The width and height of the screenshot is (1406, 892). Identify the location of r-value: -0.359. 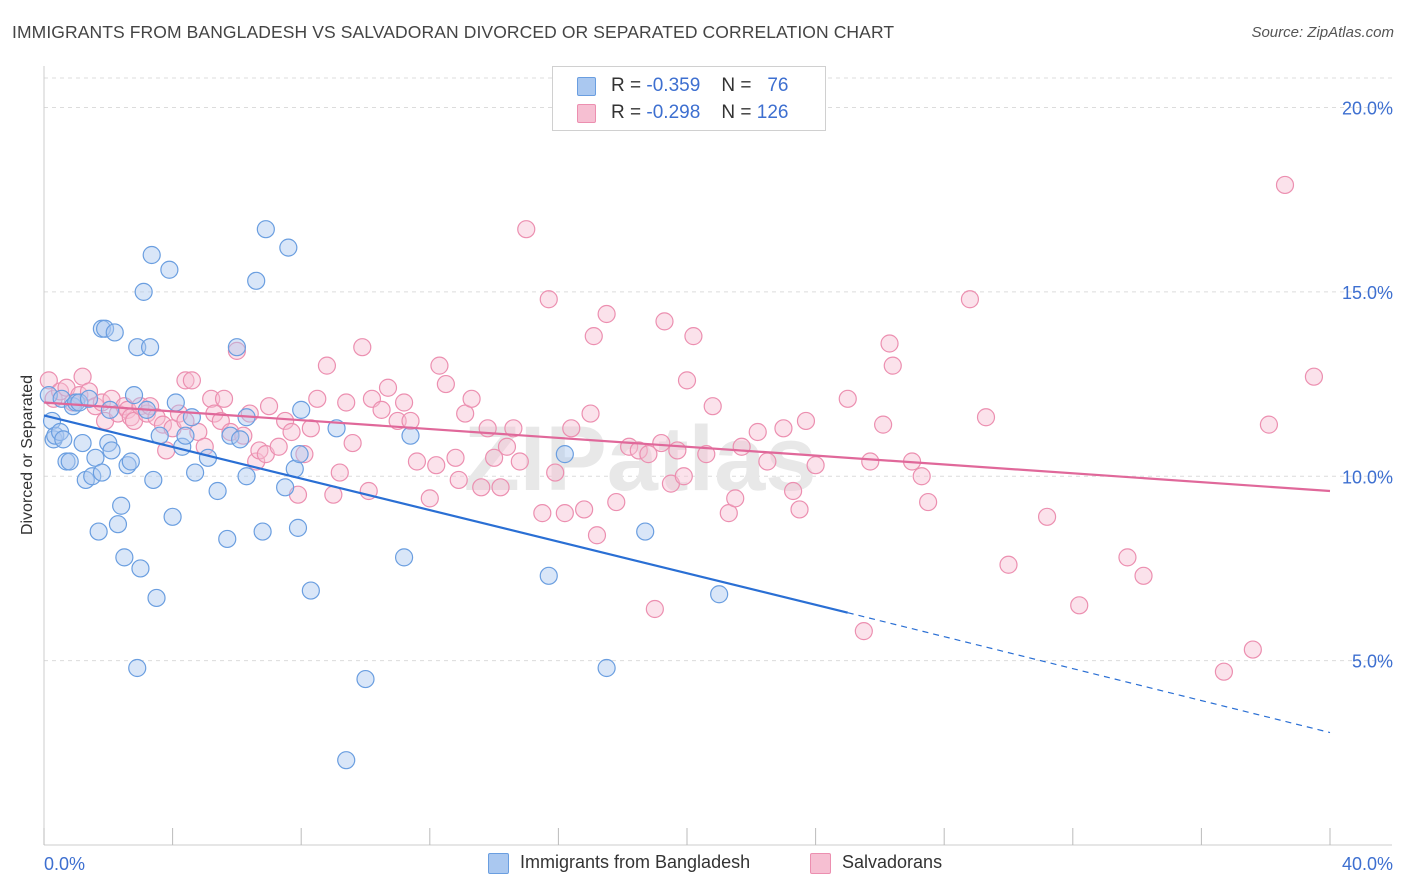
(673, 85).